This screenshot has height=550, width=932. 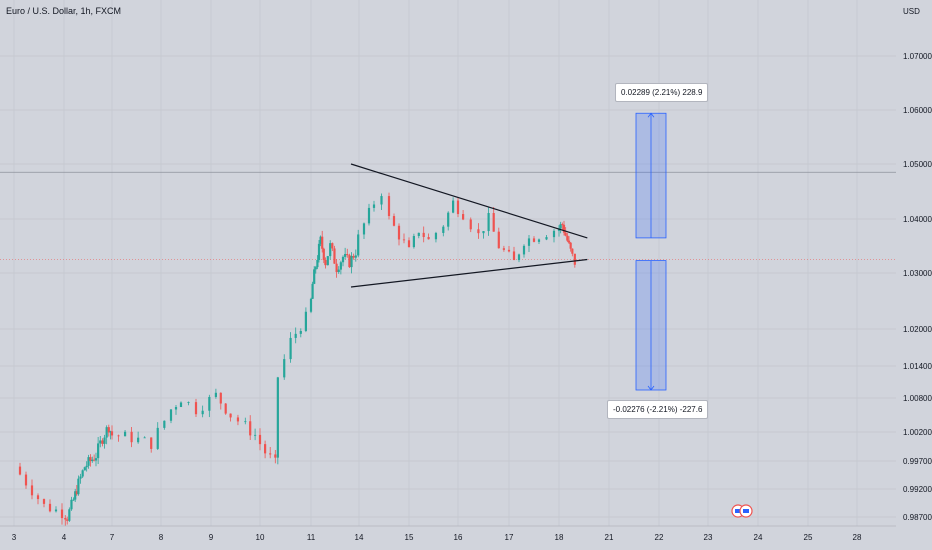 What do you see at coordinates (311, 537) in the screenshot?
I see `time-tick-label: 11` at bounding box center [311, 537].